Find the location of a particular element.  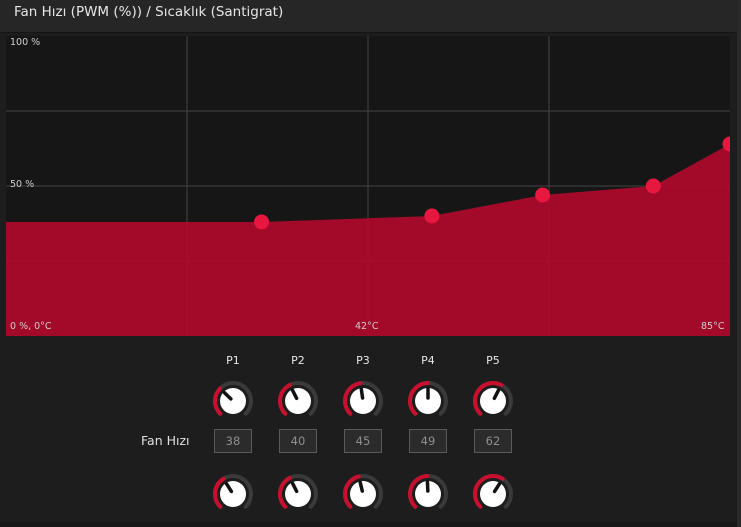

point-label-p5: P5 is located at coordinates (493, 360).